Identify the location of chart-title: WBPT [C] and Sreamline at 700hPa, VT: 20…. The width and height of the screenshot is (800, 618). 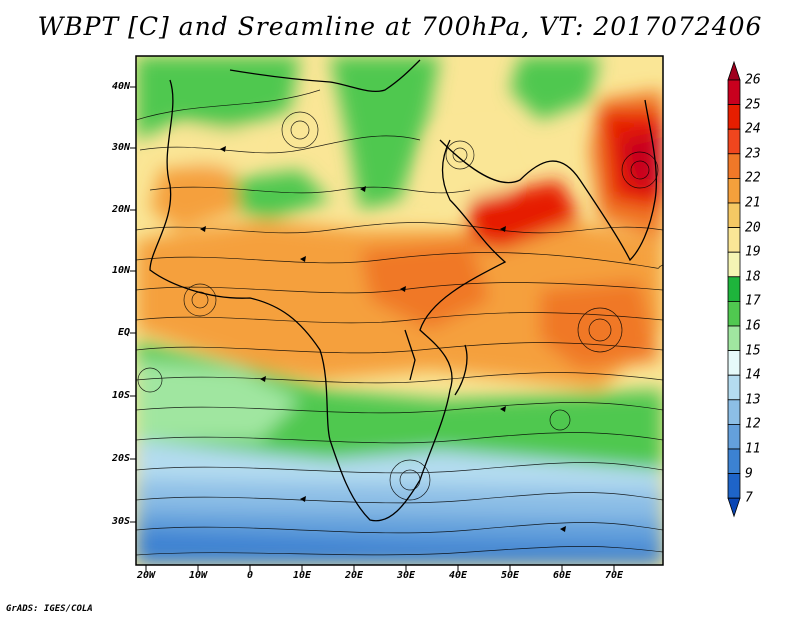
(400, 26).